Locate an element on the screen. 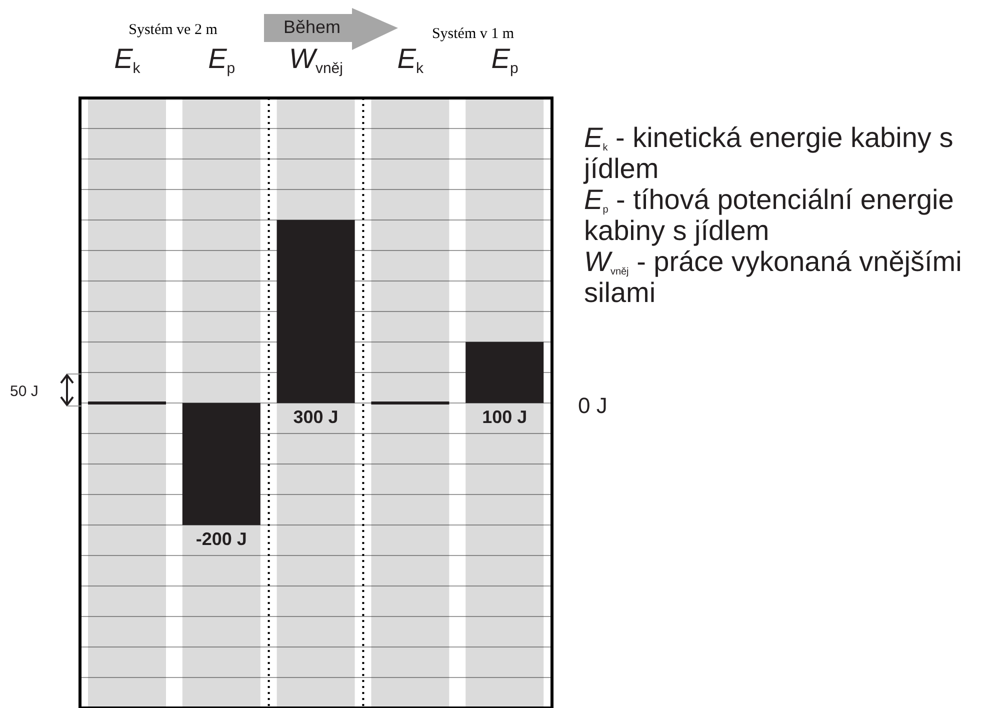  data-label: 100 J is located at coordinates (505, 417).